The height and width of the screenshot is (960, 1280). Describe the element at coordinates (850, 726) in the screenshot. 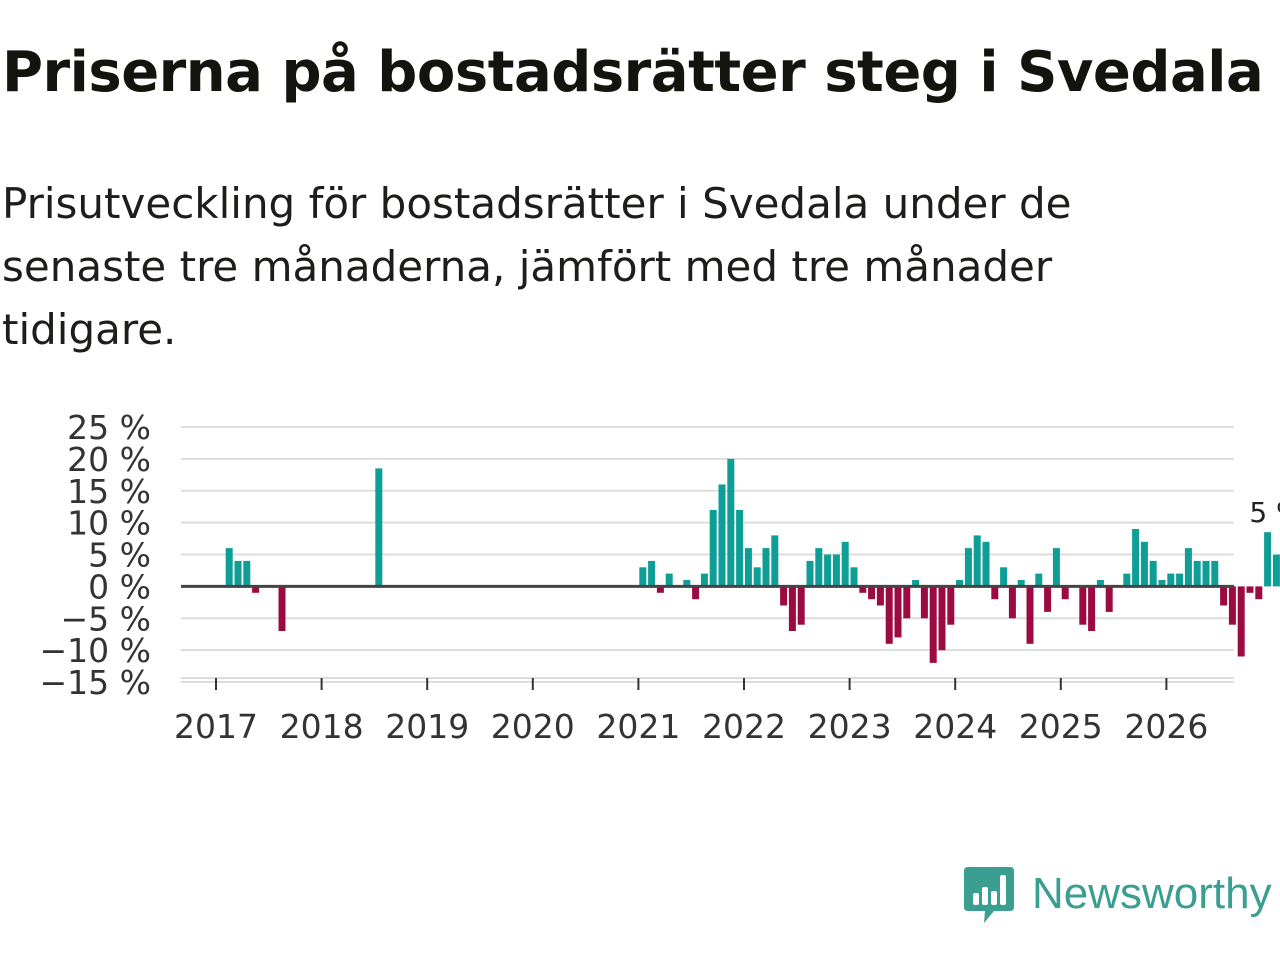

I see `x-tick-label: 2023` at that location.